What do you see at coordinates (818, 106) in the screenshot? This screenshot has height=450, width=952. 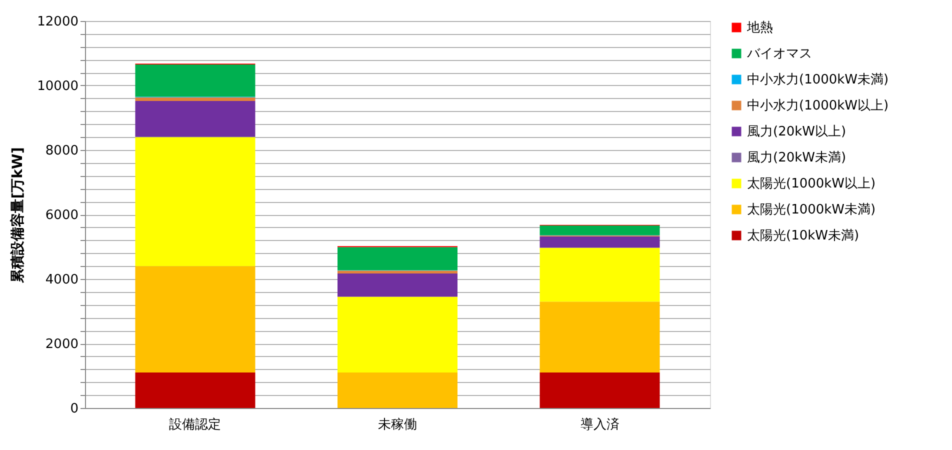 I see `legend-label: 中小水力(1000kW以上)` at bounding box center [818, 106].